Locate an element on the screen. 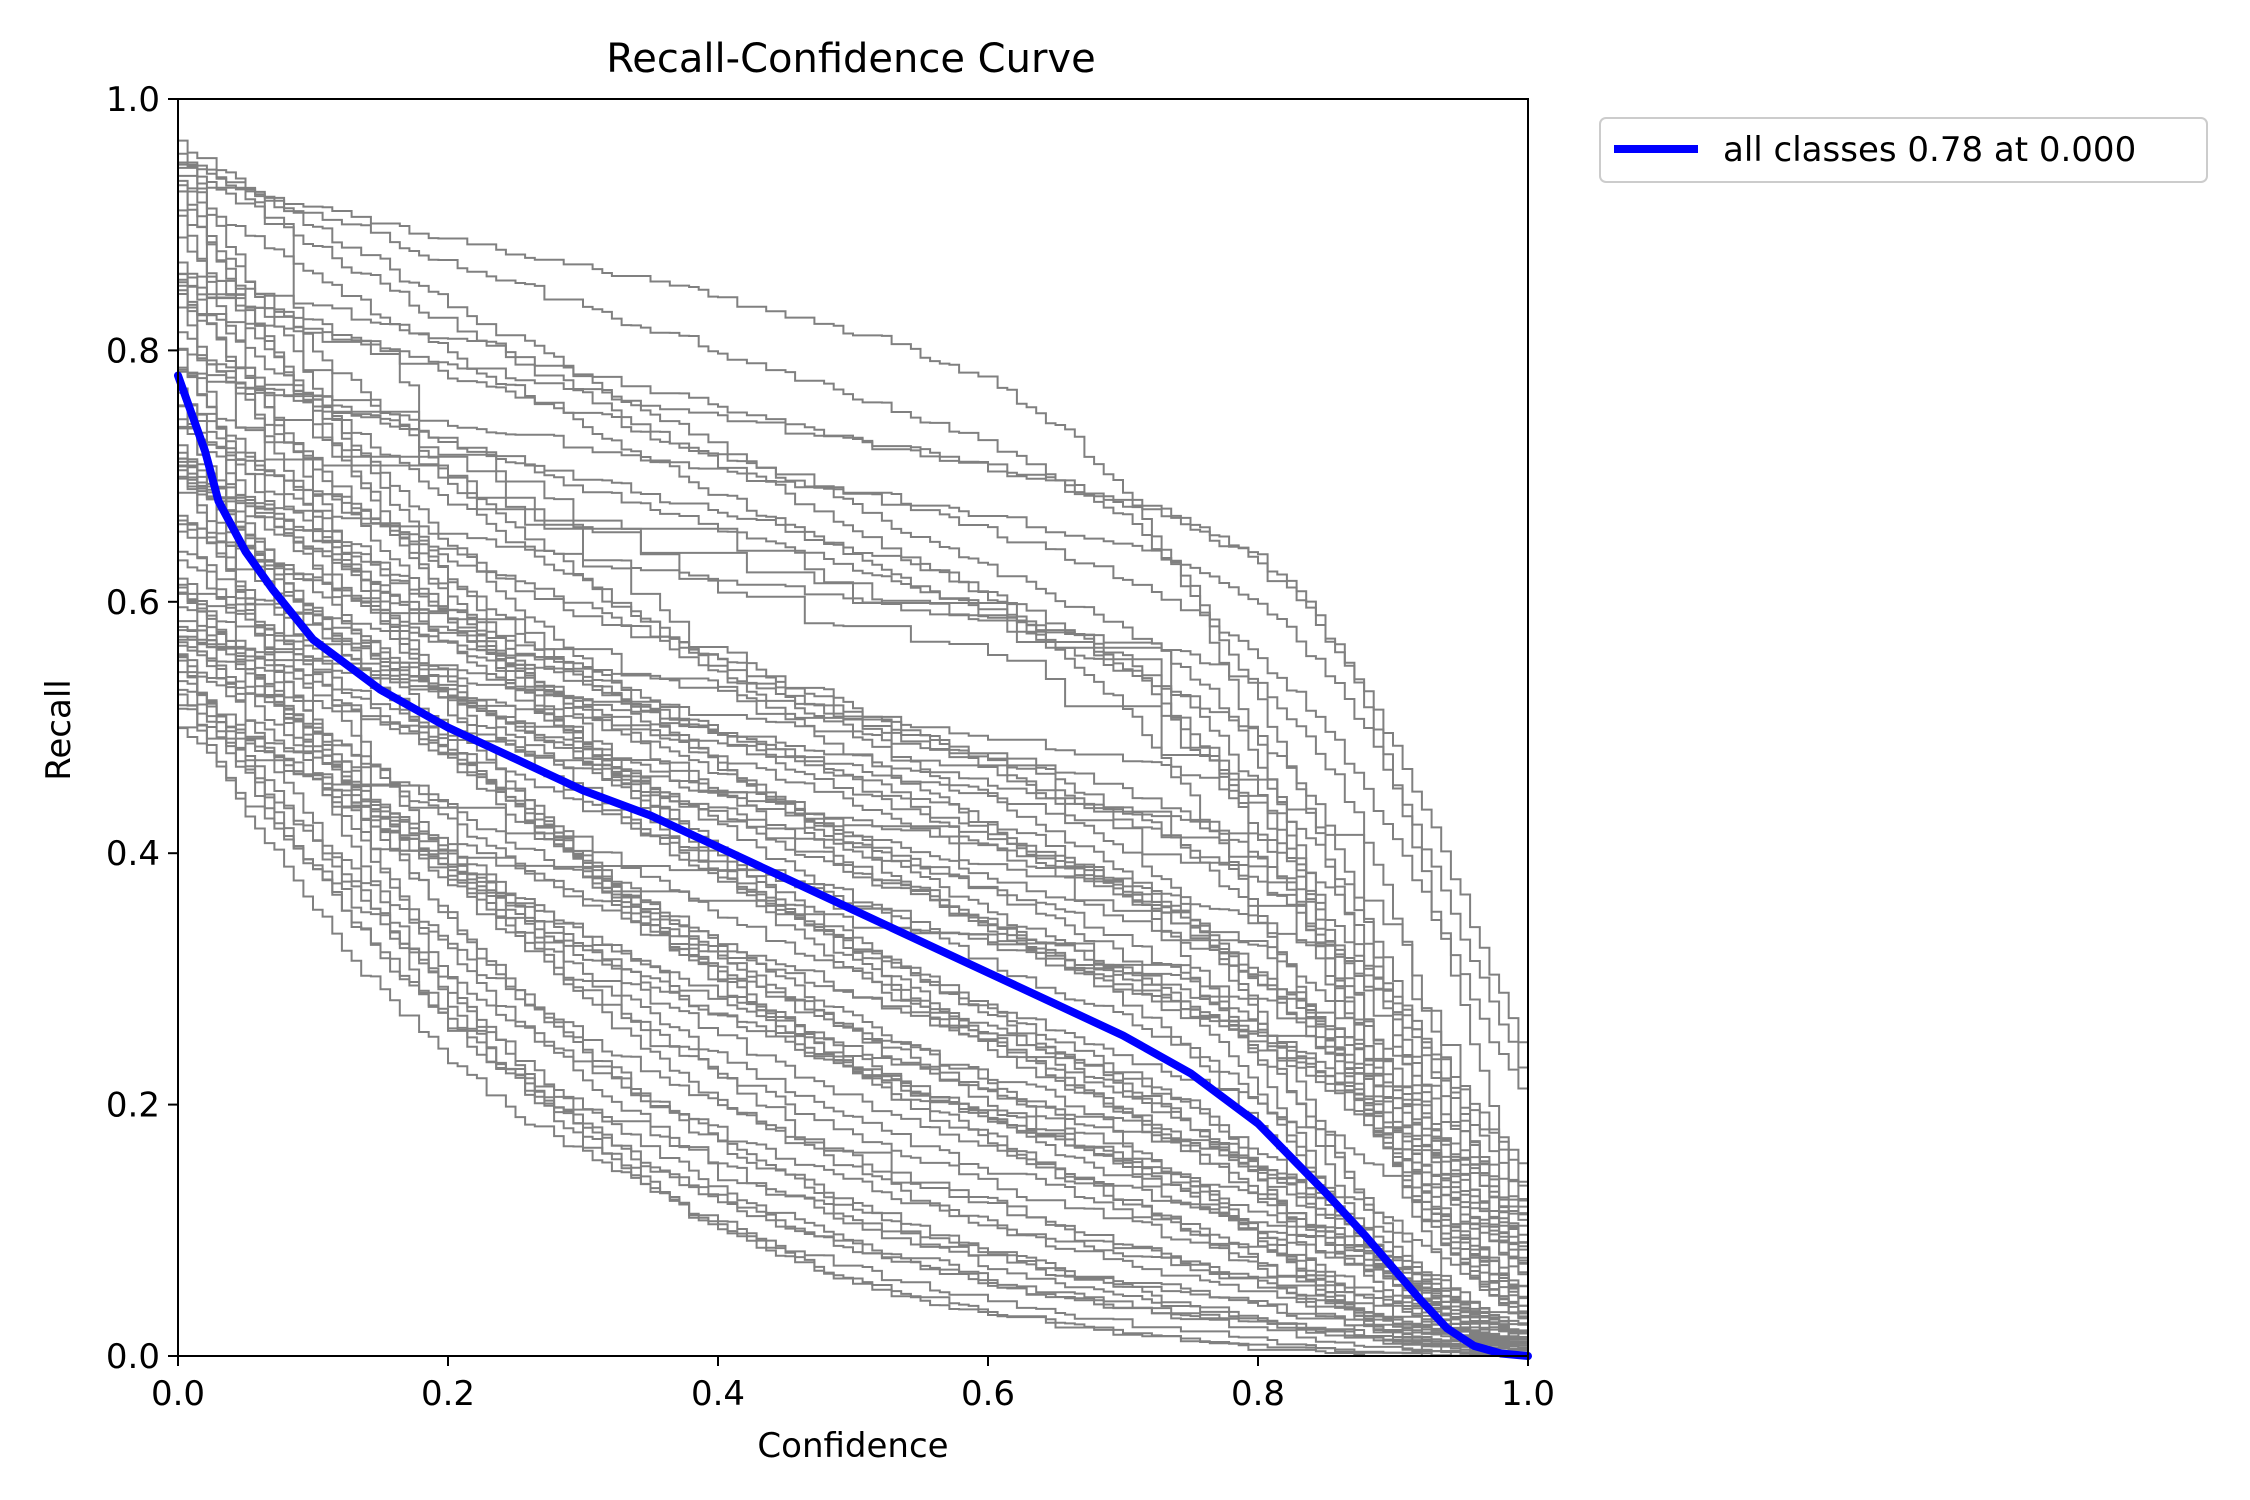 The image size is (2250, 1500). chart-legend: all classes 0.78 at 0.000 is located at coordinates (1903, 150).